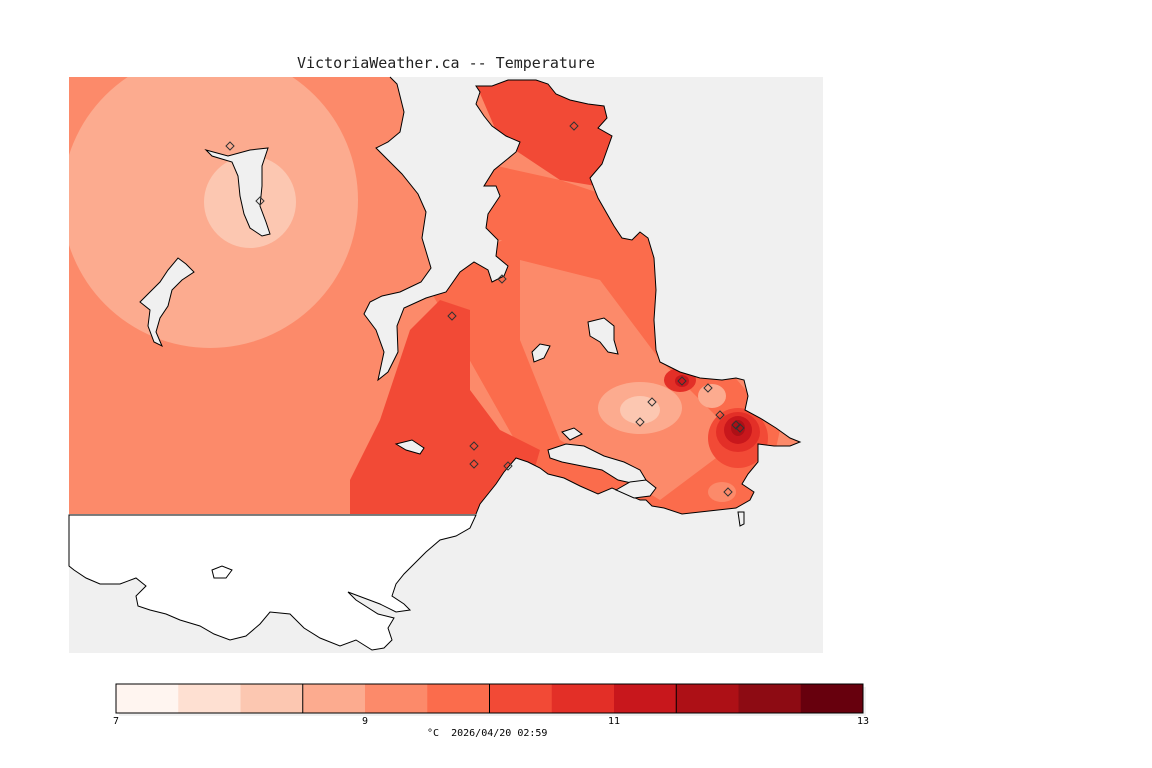 This screenshot has height=768, width=1152. I want to click on colorbar-tick-label: 9, so click(365, 721).